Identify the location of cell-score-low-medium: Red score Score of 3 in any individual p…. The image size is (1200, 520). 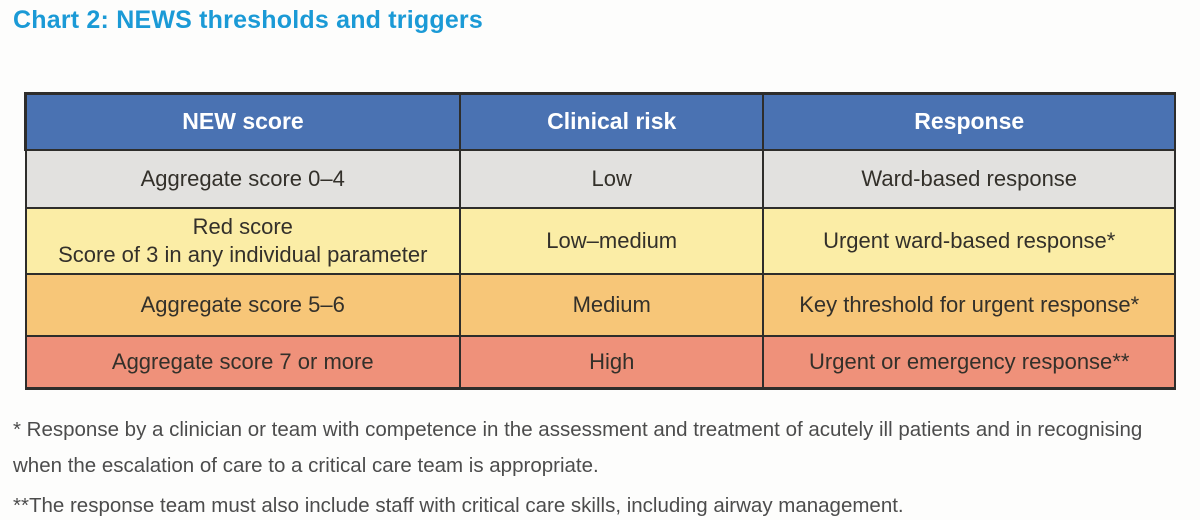
(242, 240).